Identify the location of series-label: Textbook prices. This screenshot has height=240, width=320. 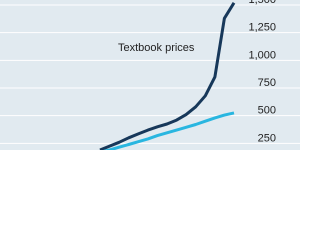
(156, 48).